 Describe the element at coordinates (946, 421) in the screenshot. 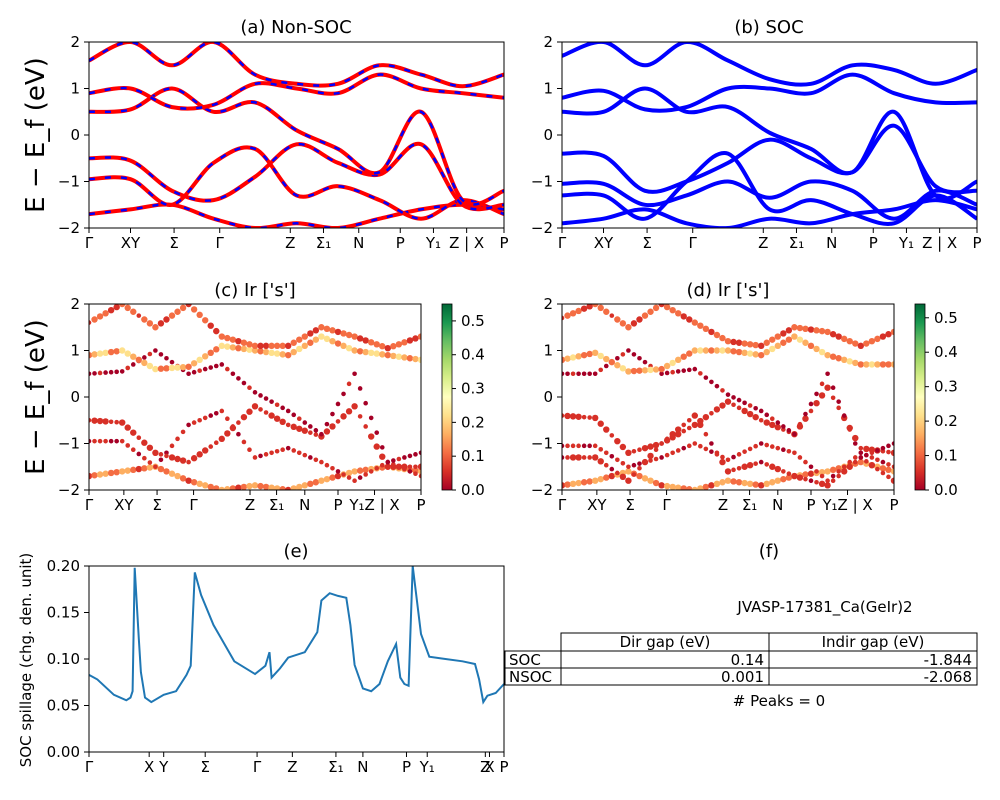

I see `colorbar-tick-label: 0.2` at that location.